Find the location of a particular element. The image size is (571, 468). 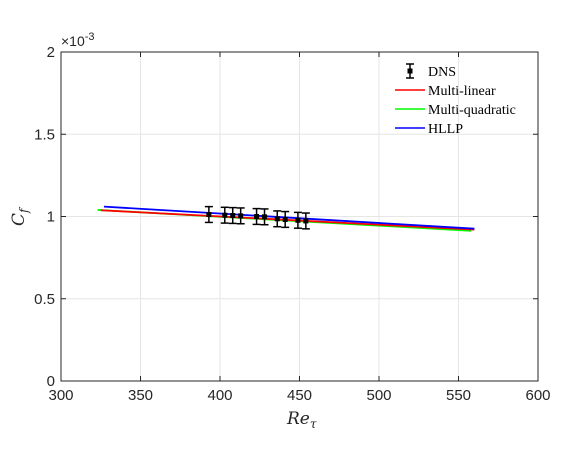

legend-label-multi-quadratic: Multi-quadratic is located at coordinates (472, 110).